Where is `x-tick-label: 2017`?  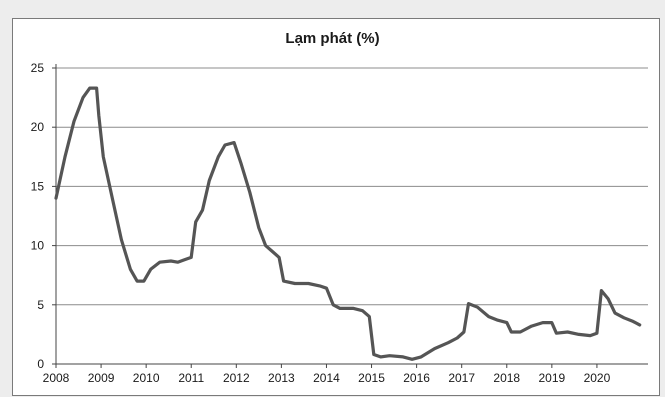 x-tick-label: 2017 is located at coordinates (461, 378).